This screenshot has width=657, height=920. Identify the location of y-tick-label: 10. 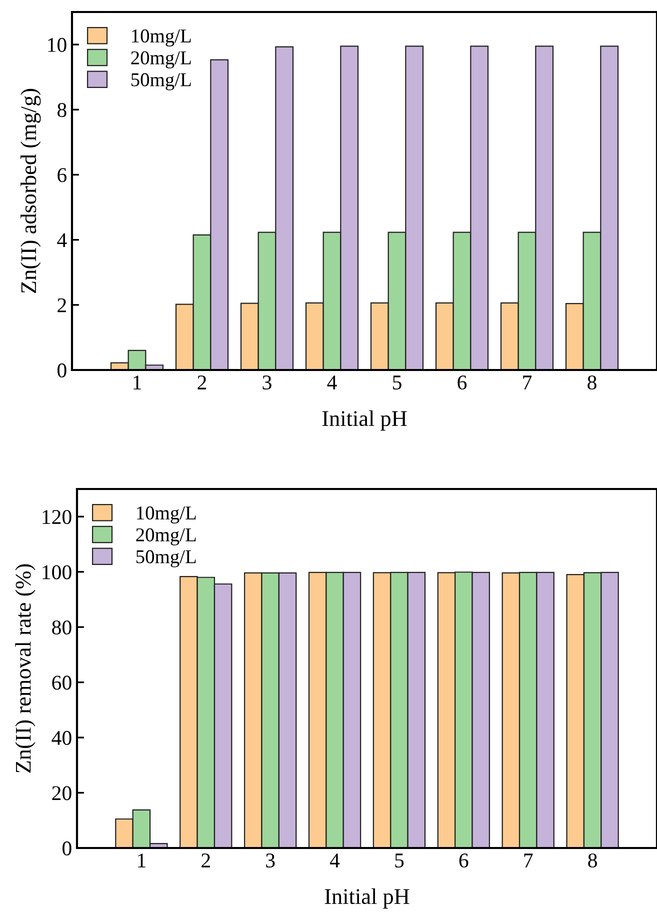
(57, 45).